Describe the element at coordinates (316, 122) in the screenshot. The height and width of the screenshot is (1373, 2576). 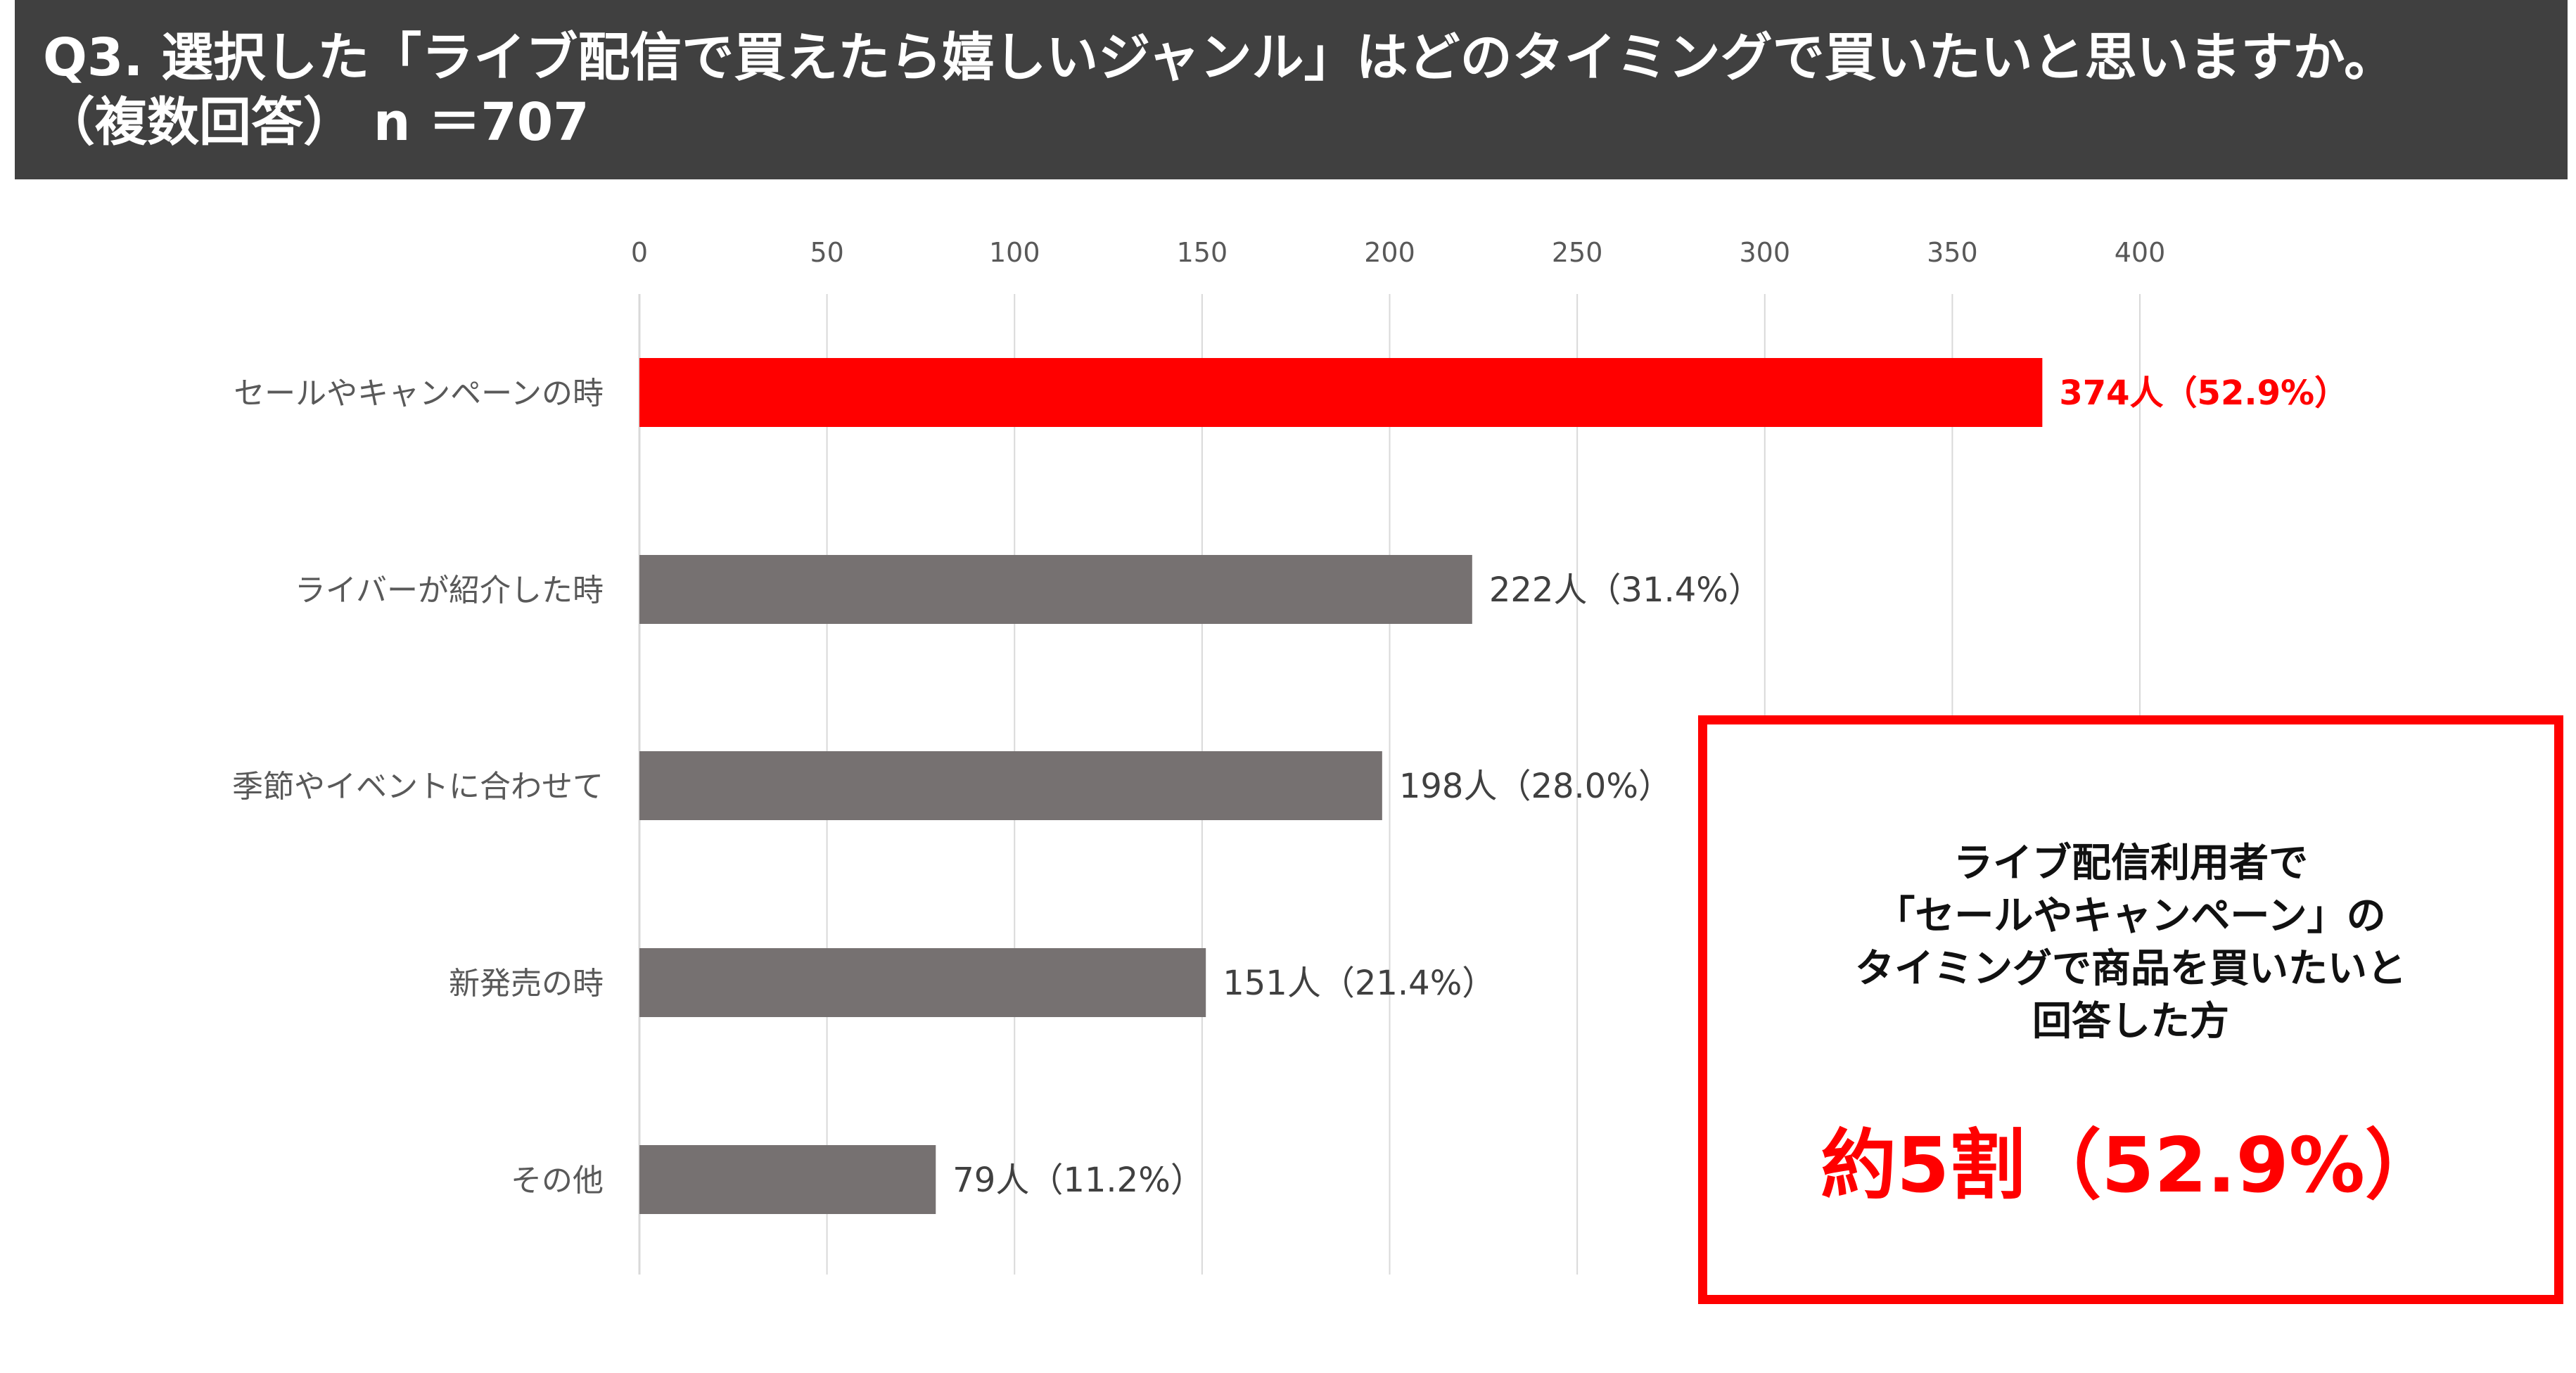
I see `question-subtitle: （複数回答） n ＝707` at that location.